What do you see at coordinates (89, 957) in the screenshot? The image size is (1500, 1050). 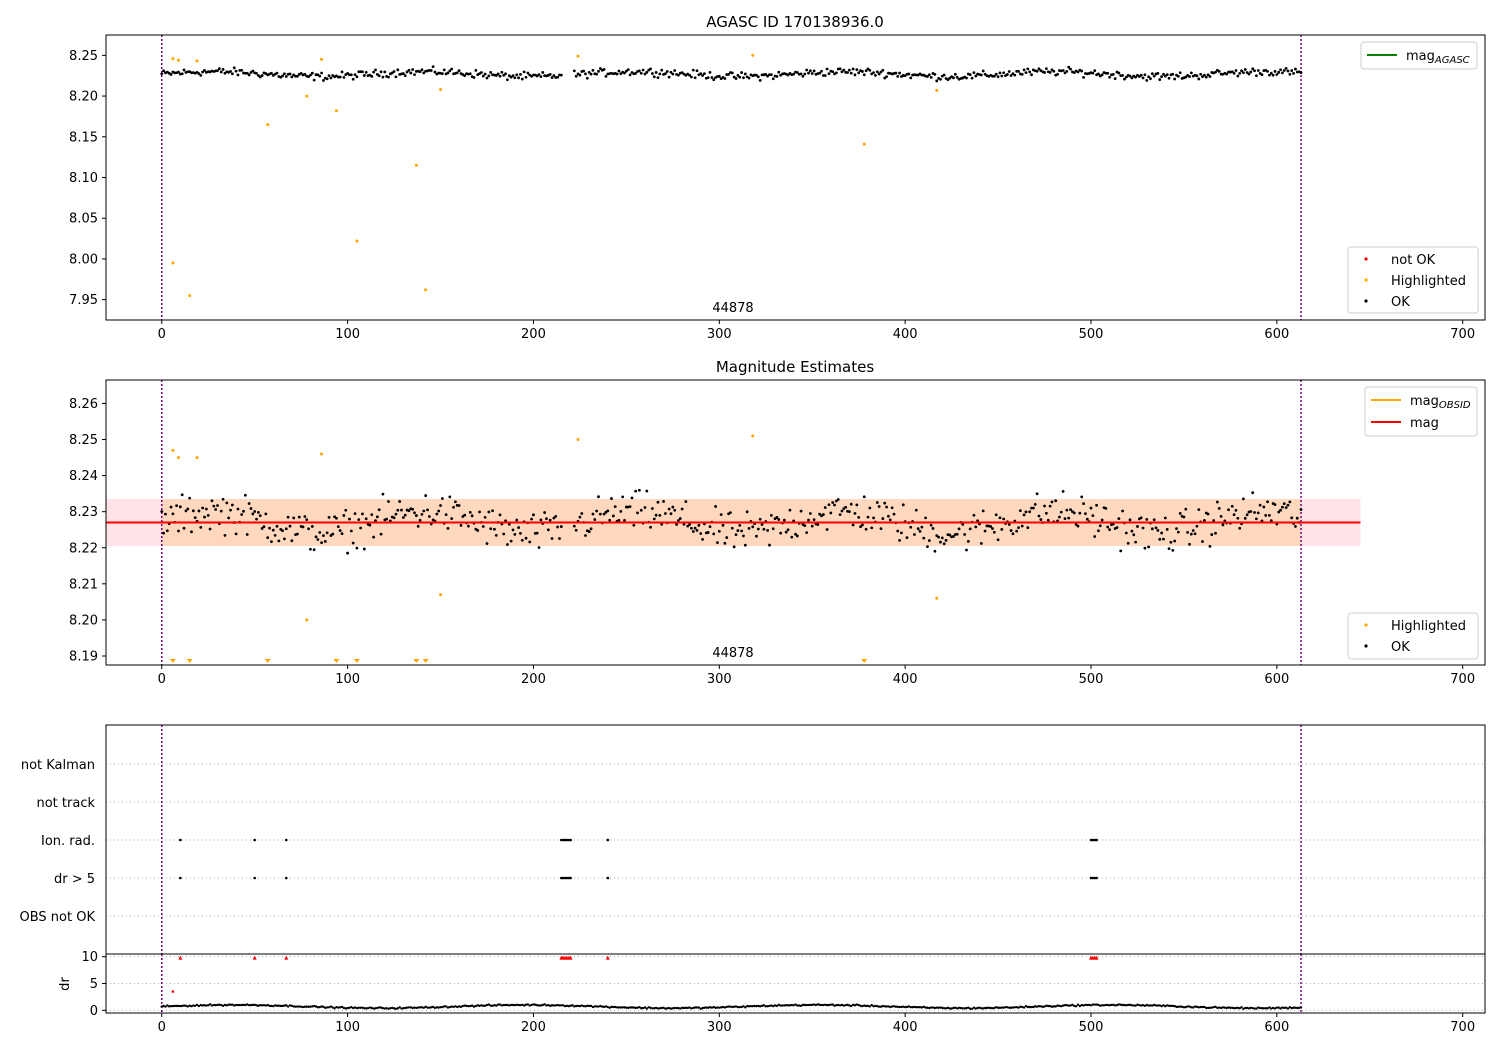 I see `y-tick-label: 10` at bounding box center [89, 957].